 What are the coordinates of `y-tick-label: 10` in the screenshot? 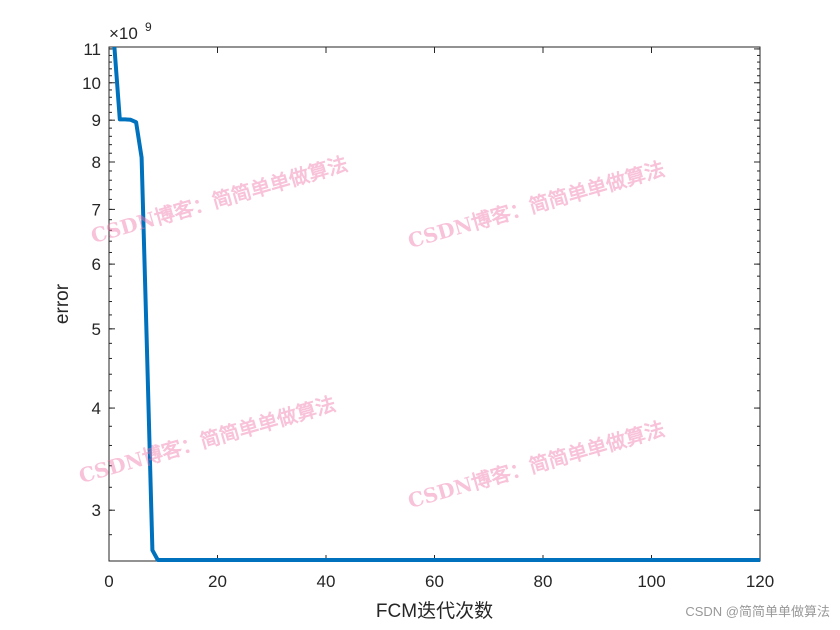 It's located at (91, 83).